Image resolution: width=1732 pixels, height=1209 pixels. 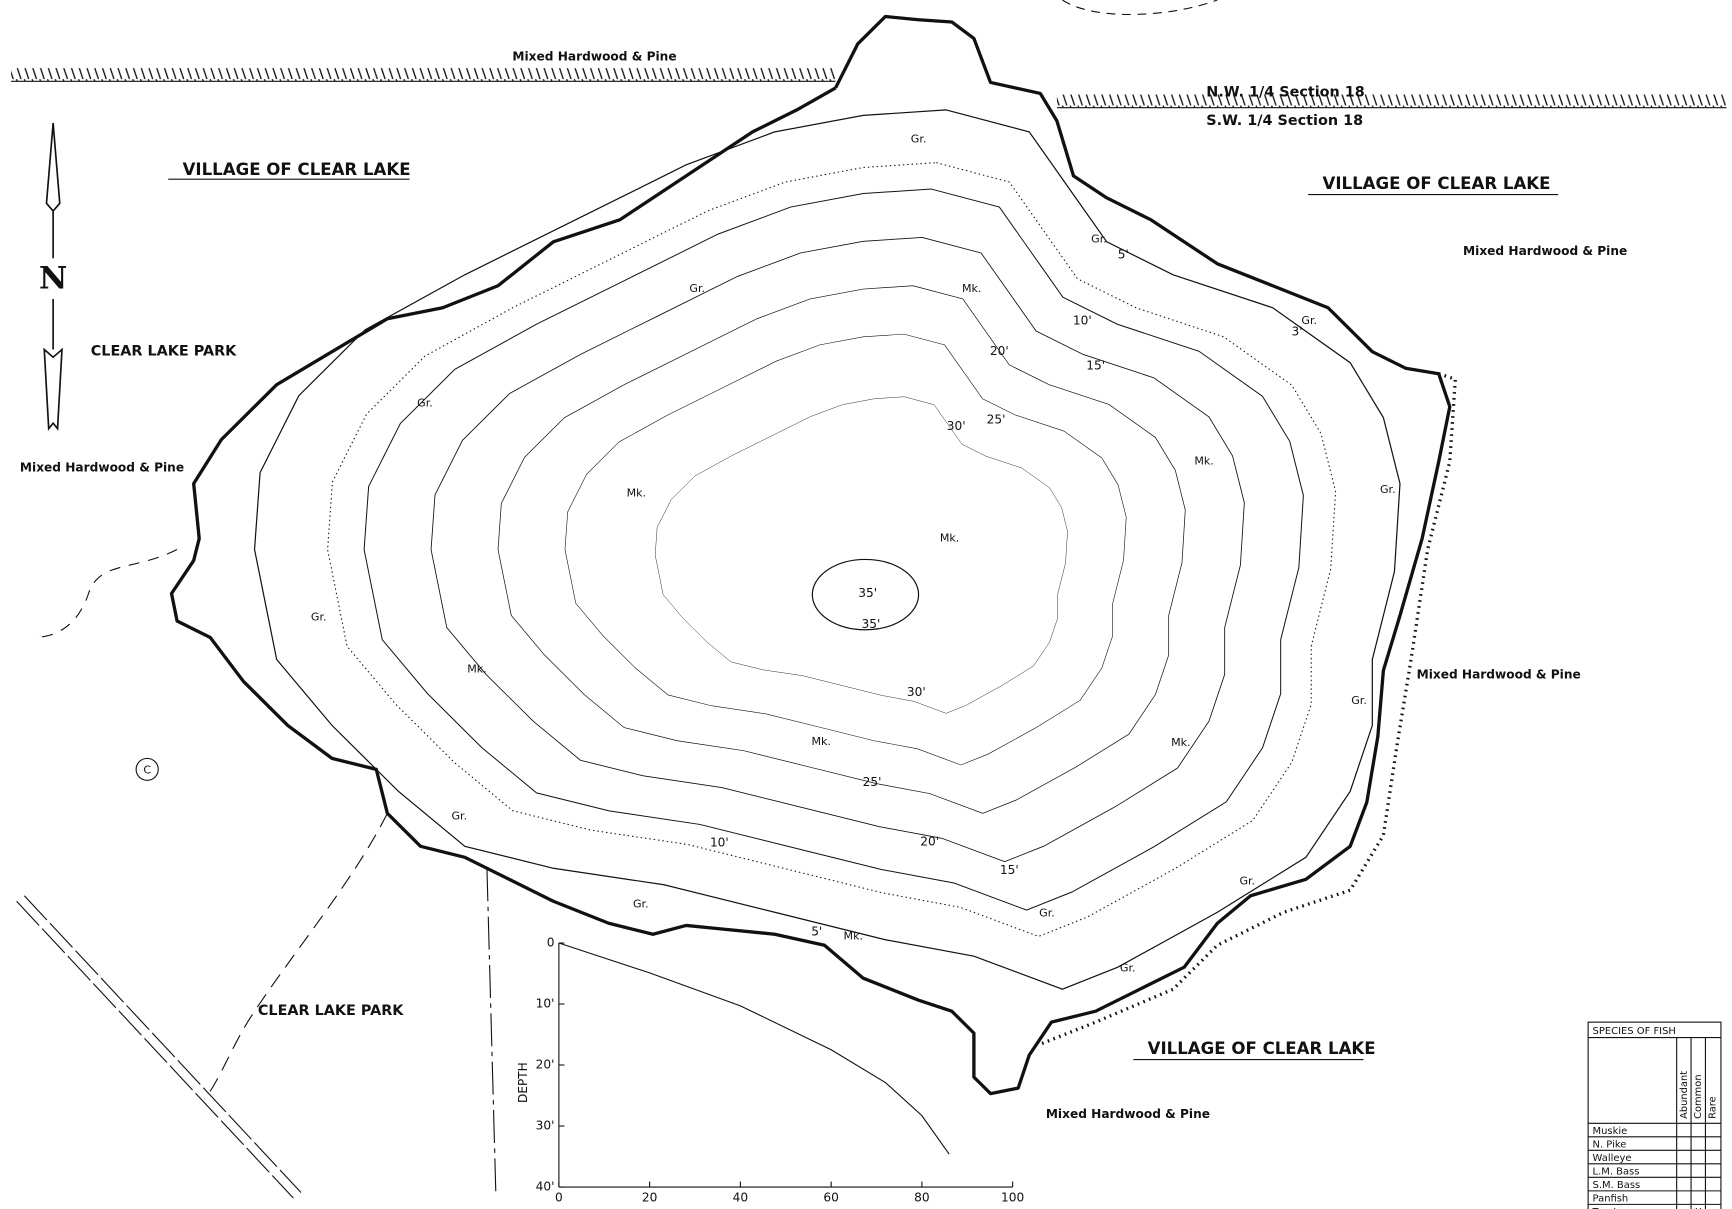 What do you see at coordinates (1698, 1208) in the screenshot?
I see `table-cell: X` at bounding box center [1698, 1208].